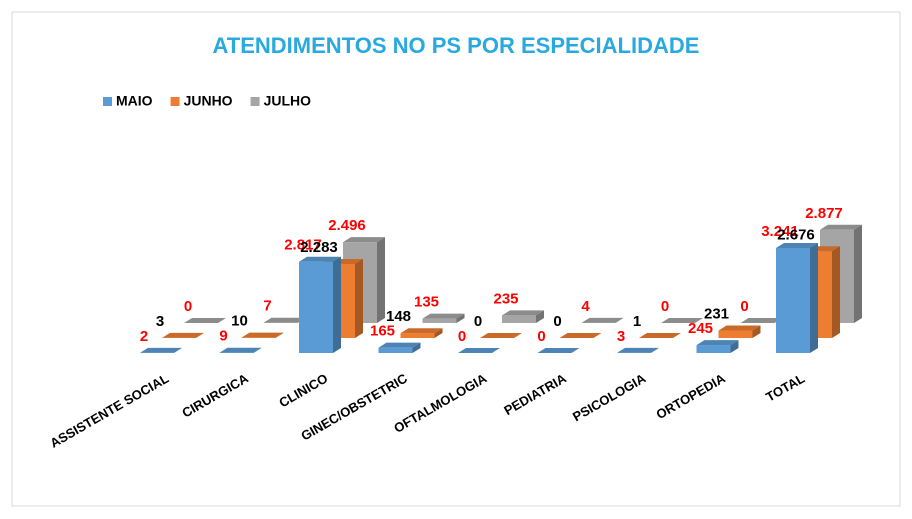 The width and height of the screenshot is (912, 519). I want to click on legend-label: MAIO, so click(134, 101).